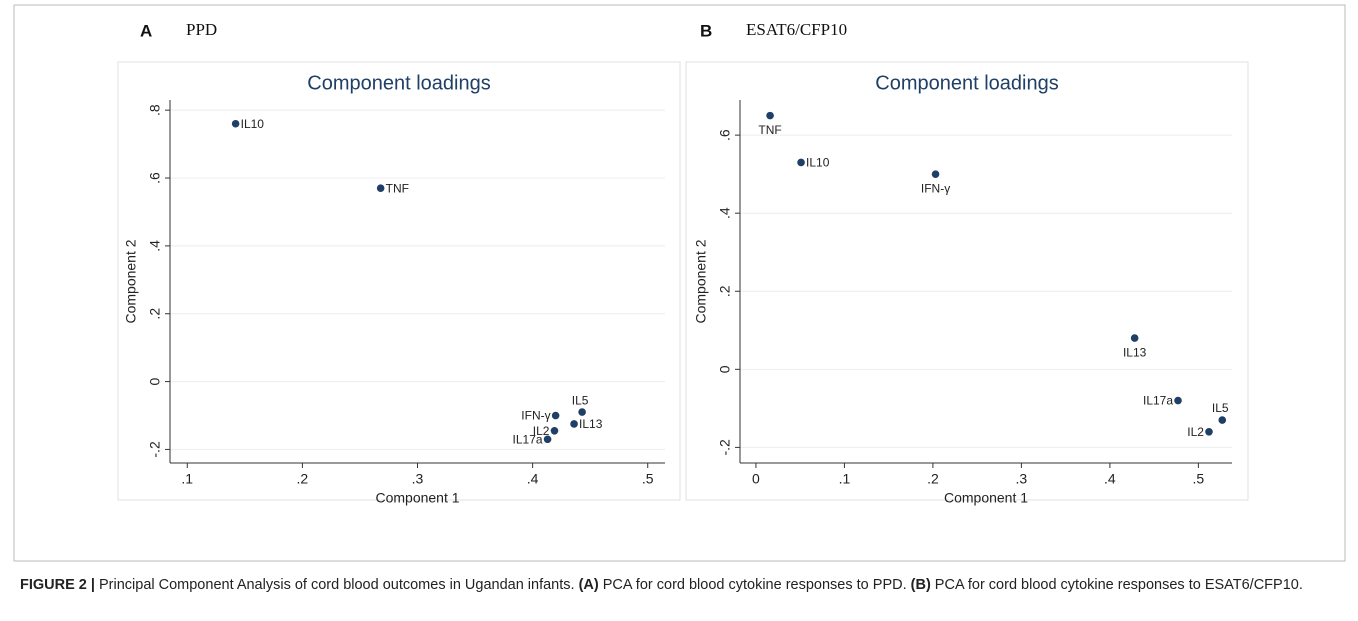 This screenshot has height=621, width=1358. I want to click on caption-run: (B), so click(920, 585).